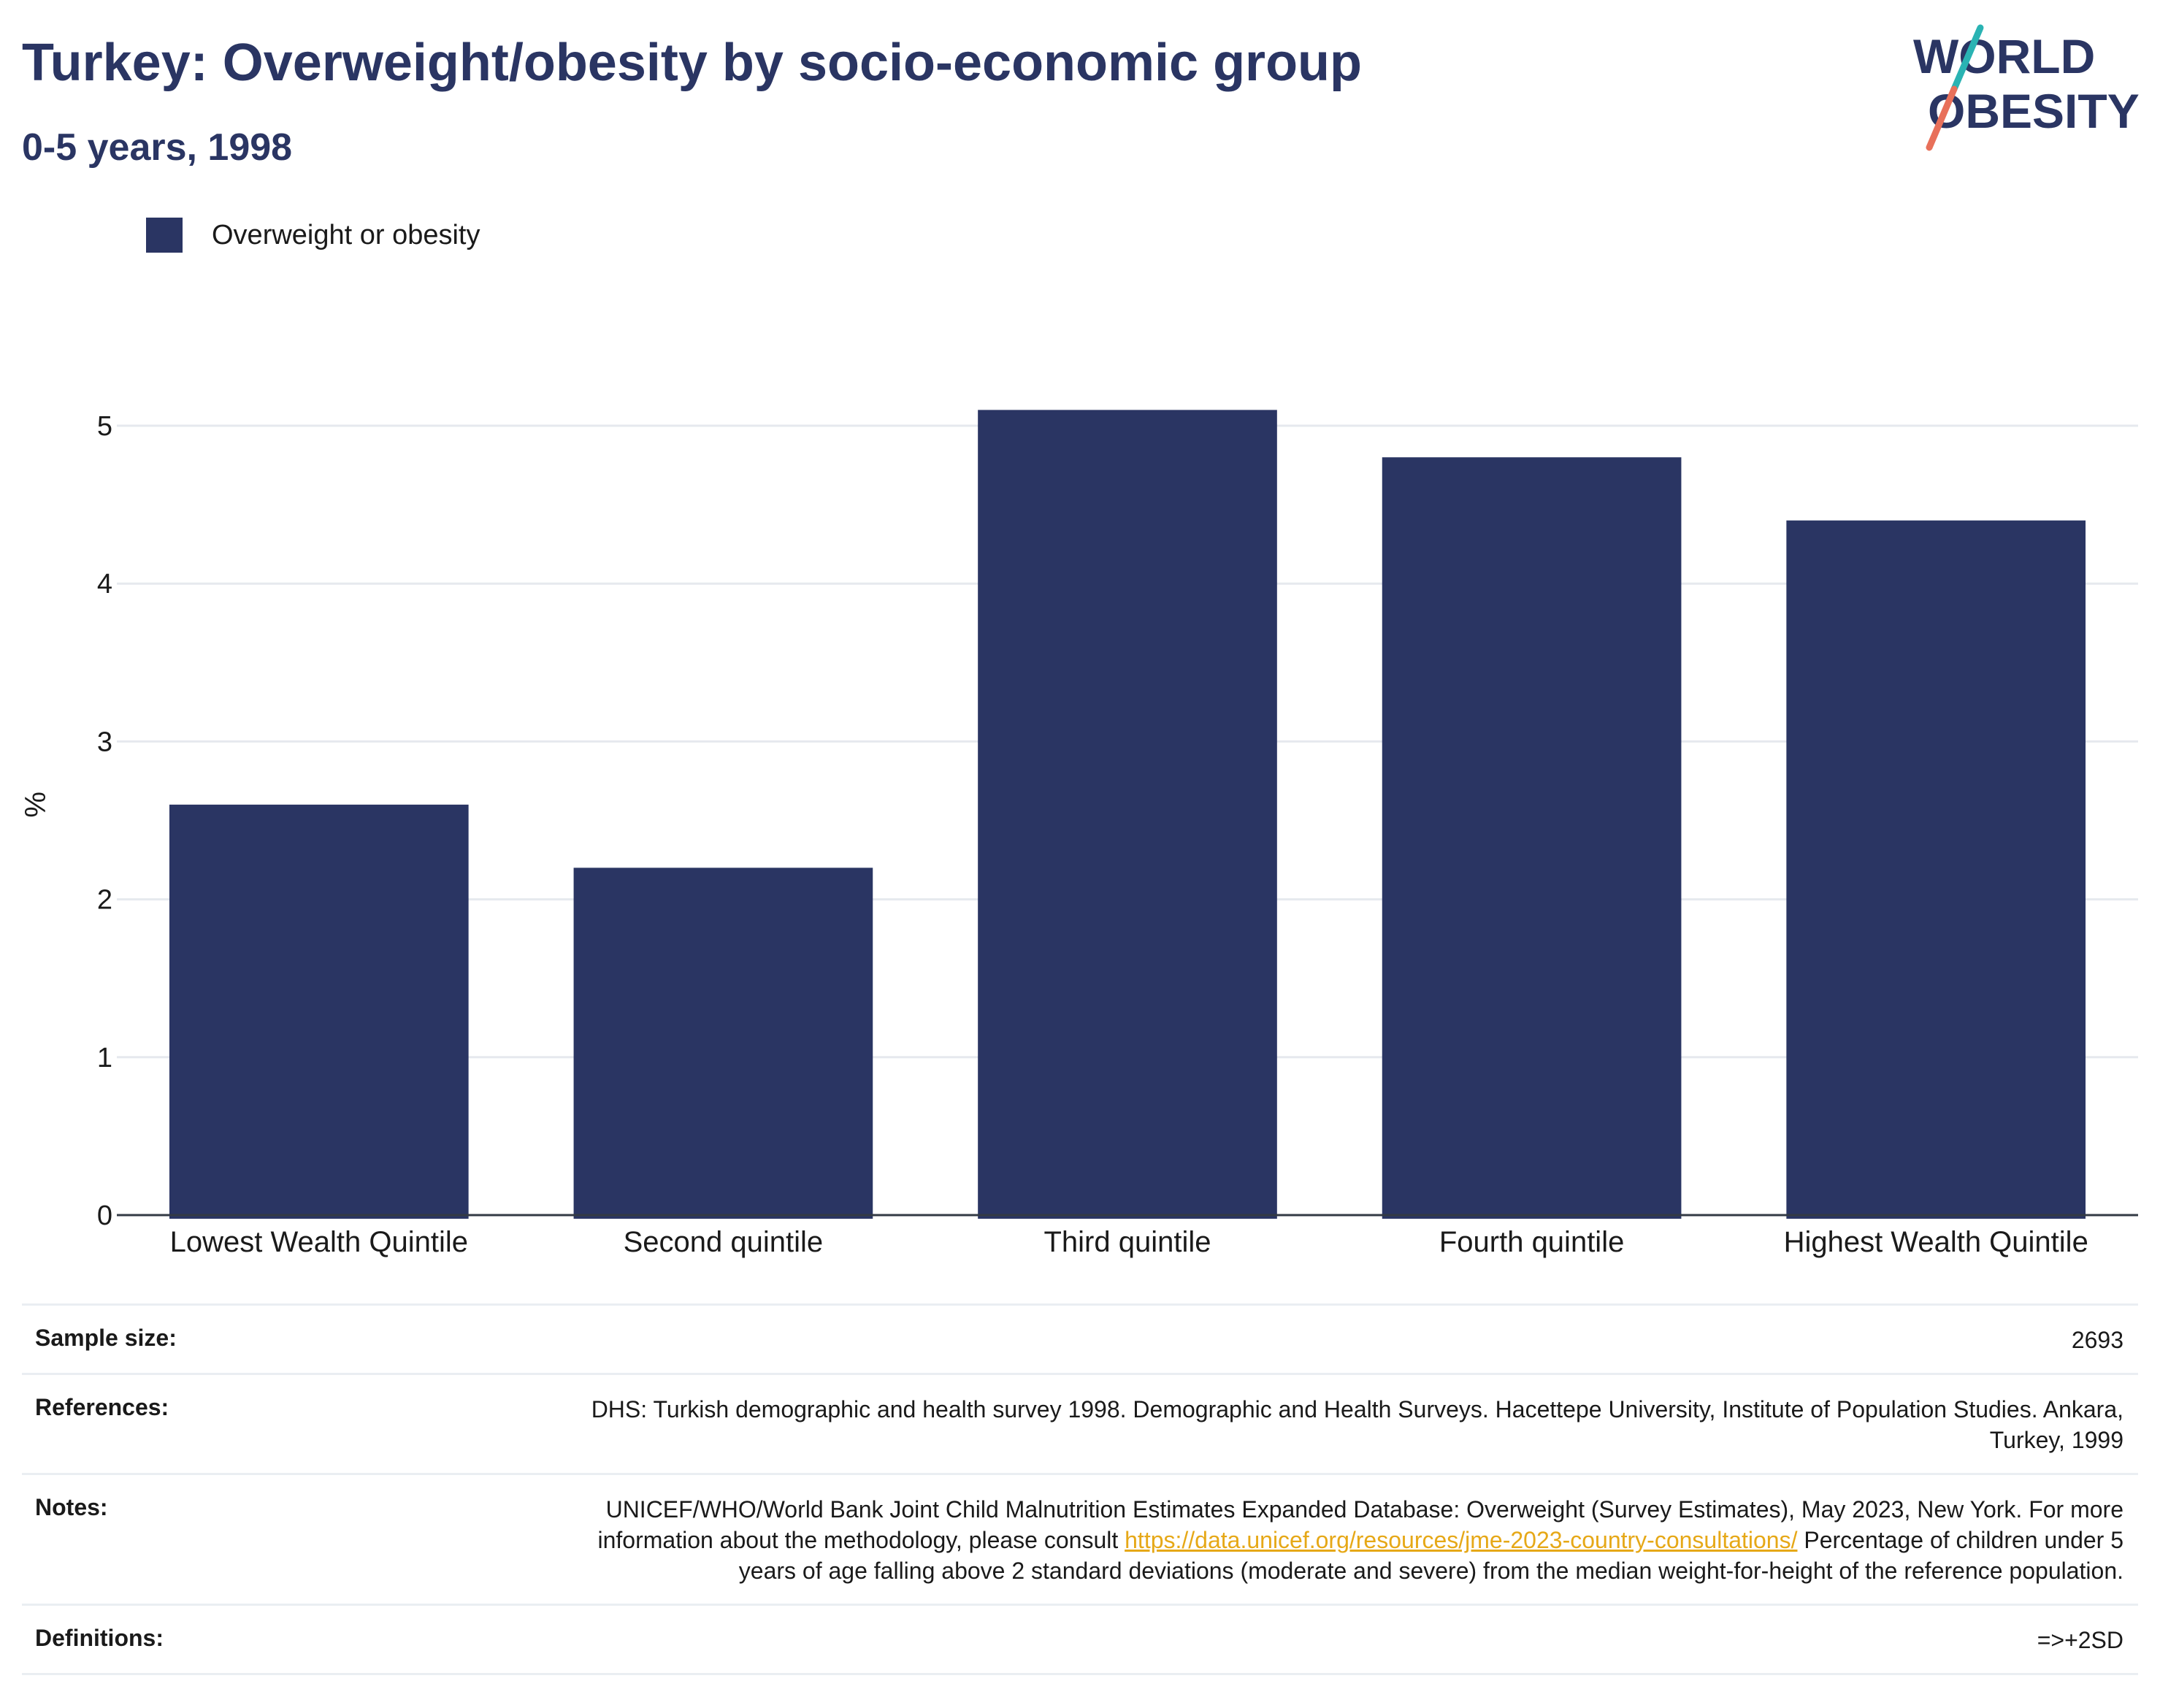 This screenshot has width=2160, height=1708. Describe the element at coordinates (1942, 118) in the screenshot. I see `logo-slash-bottom` at that location.